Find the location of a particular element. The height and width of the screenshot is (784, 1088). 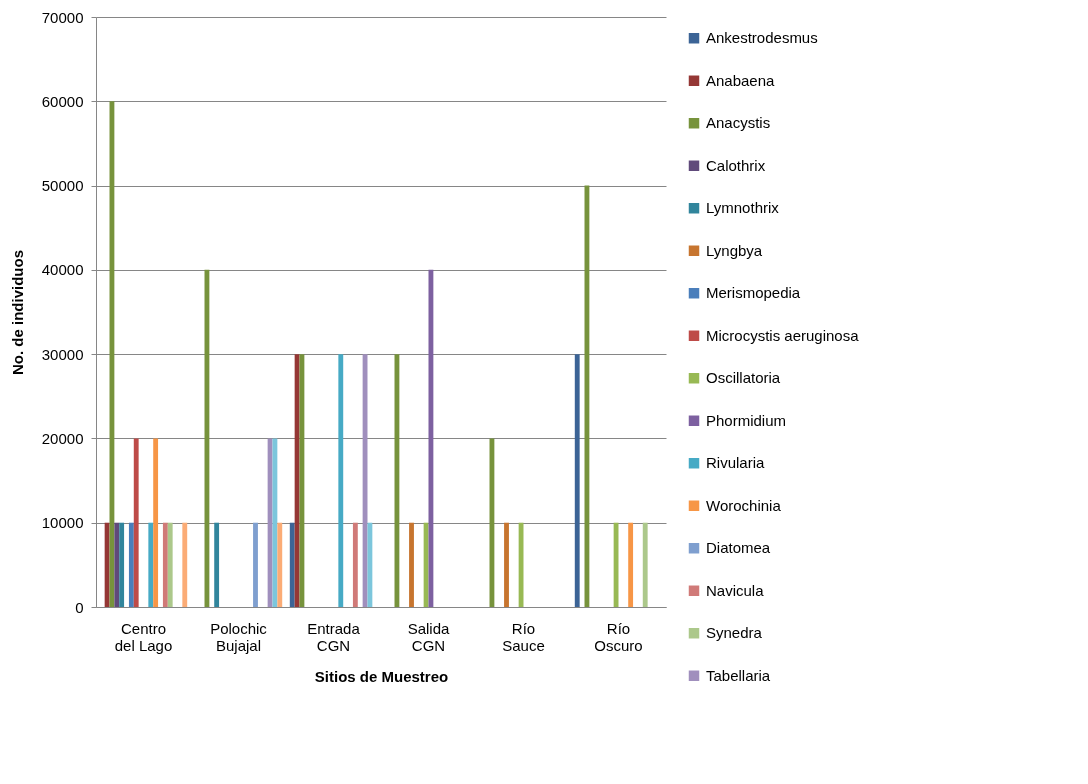

x-tick-label: Río Oscuro is located at coordinates (618, 636).